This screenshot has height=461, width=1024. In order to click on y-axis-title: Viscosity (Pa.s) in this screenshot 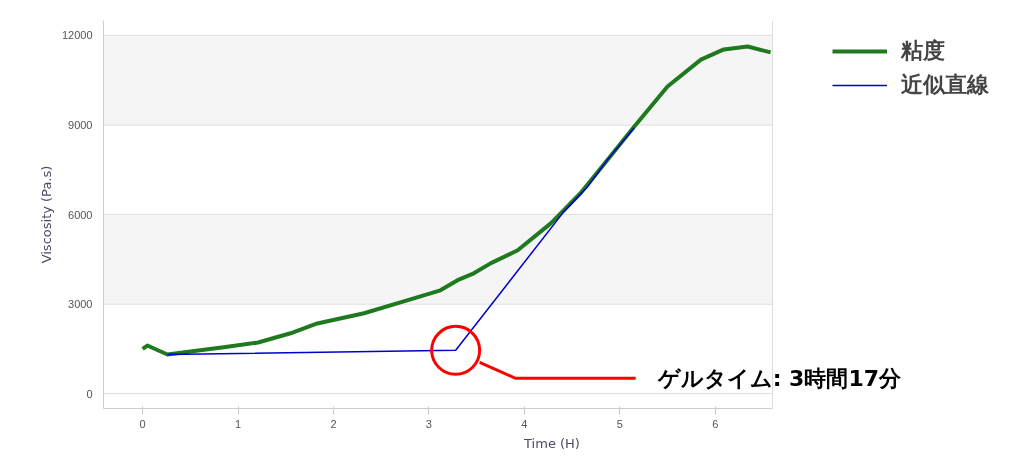, I will do `click(46, 214)`.